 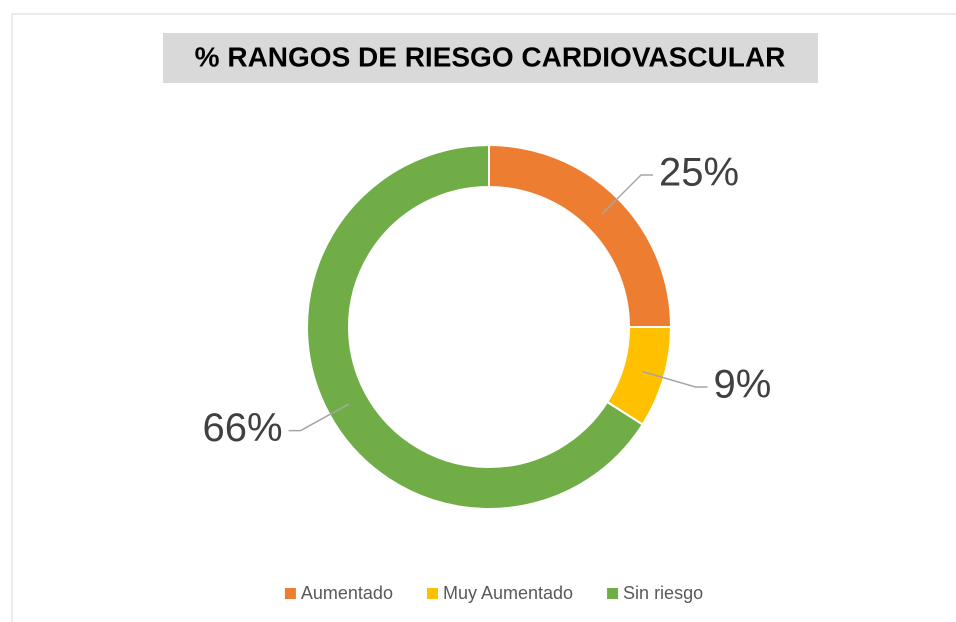 I want to click on data-label: 9%, so click(x=742, y=385).